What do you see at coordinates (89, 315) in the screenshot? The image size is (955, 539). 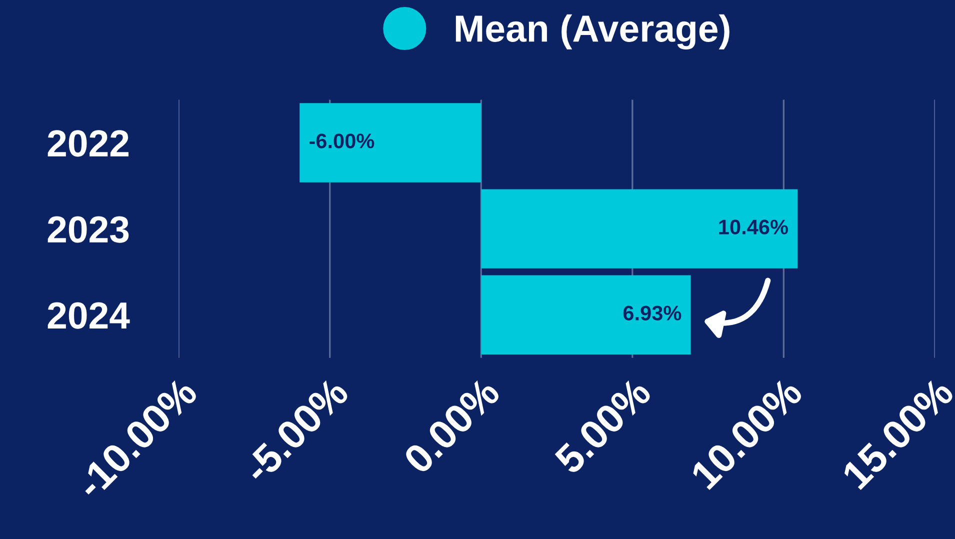 I see `y-tick-label: 2024` at bounding box center [89, 315].